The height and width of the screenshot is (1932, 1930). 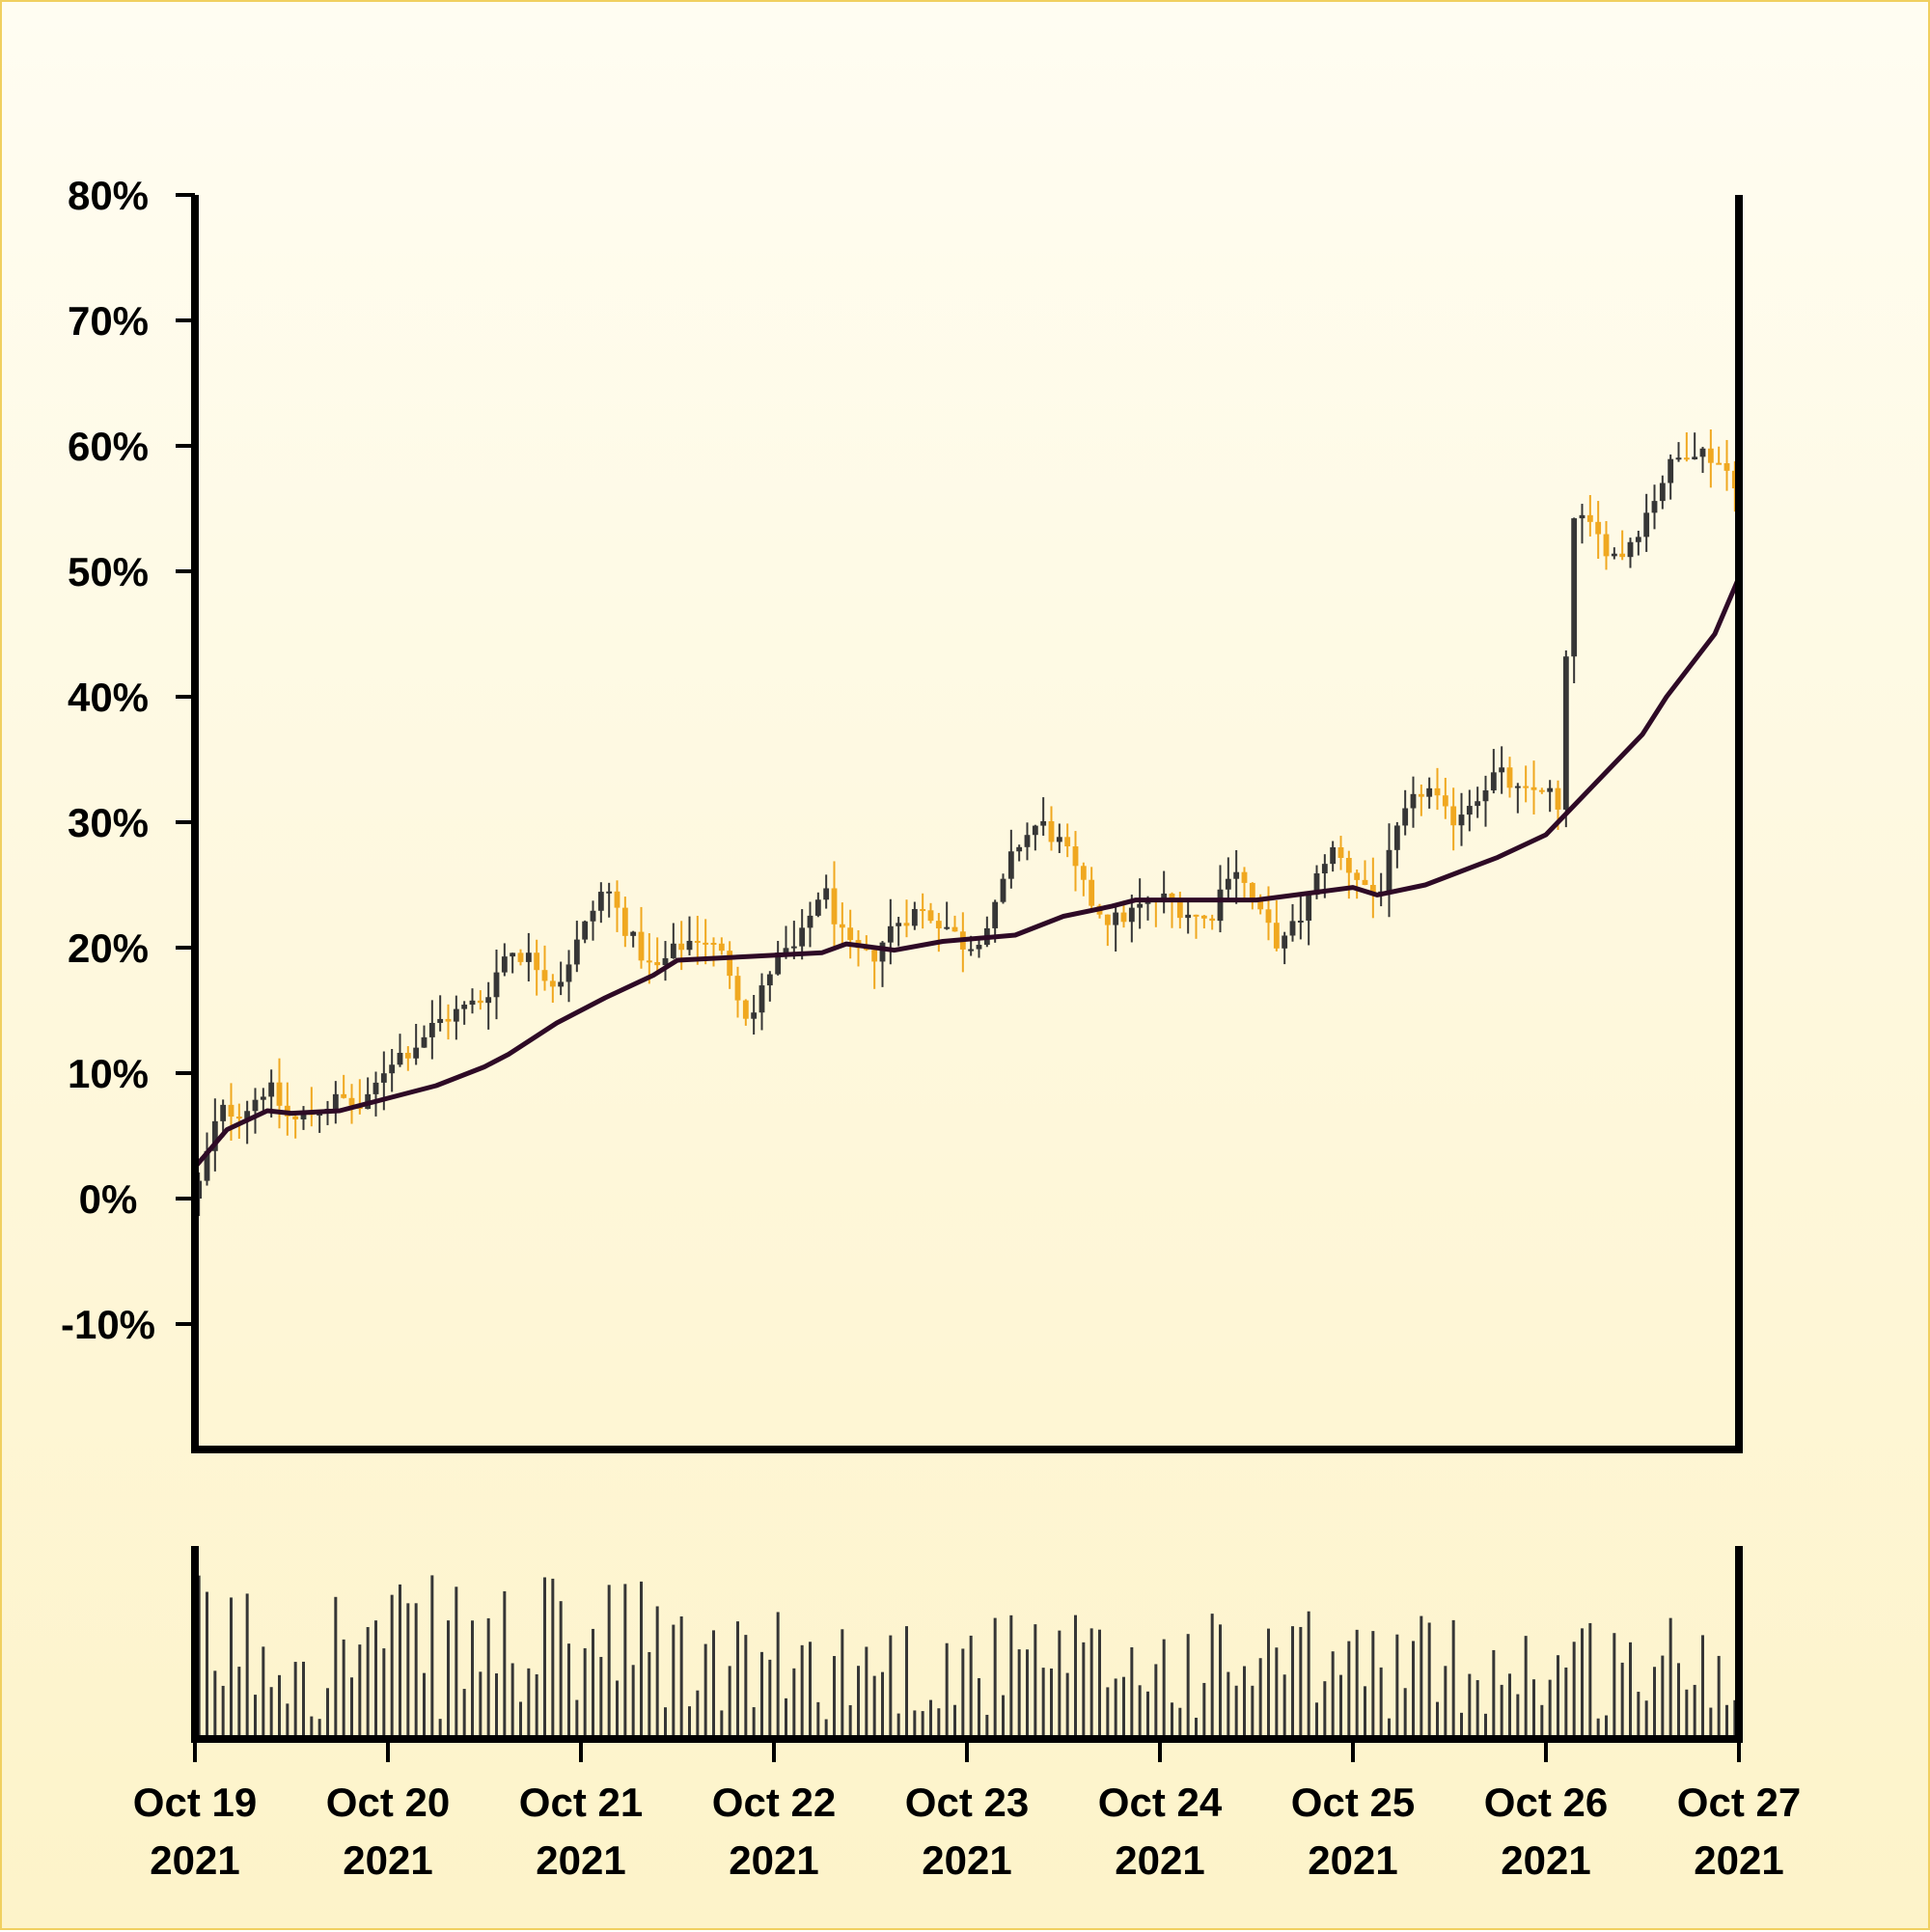 What do you see at coordinates (108, 948) in the screenshot?
I see `y-tick-label: 20%` at bounding box center [108, 948].